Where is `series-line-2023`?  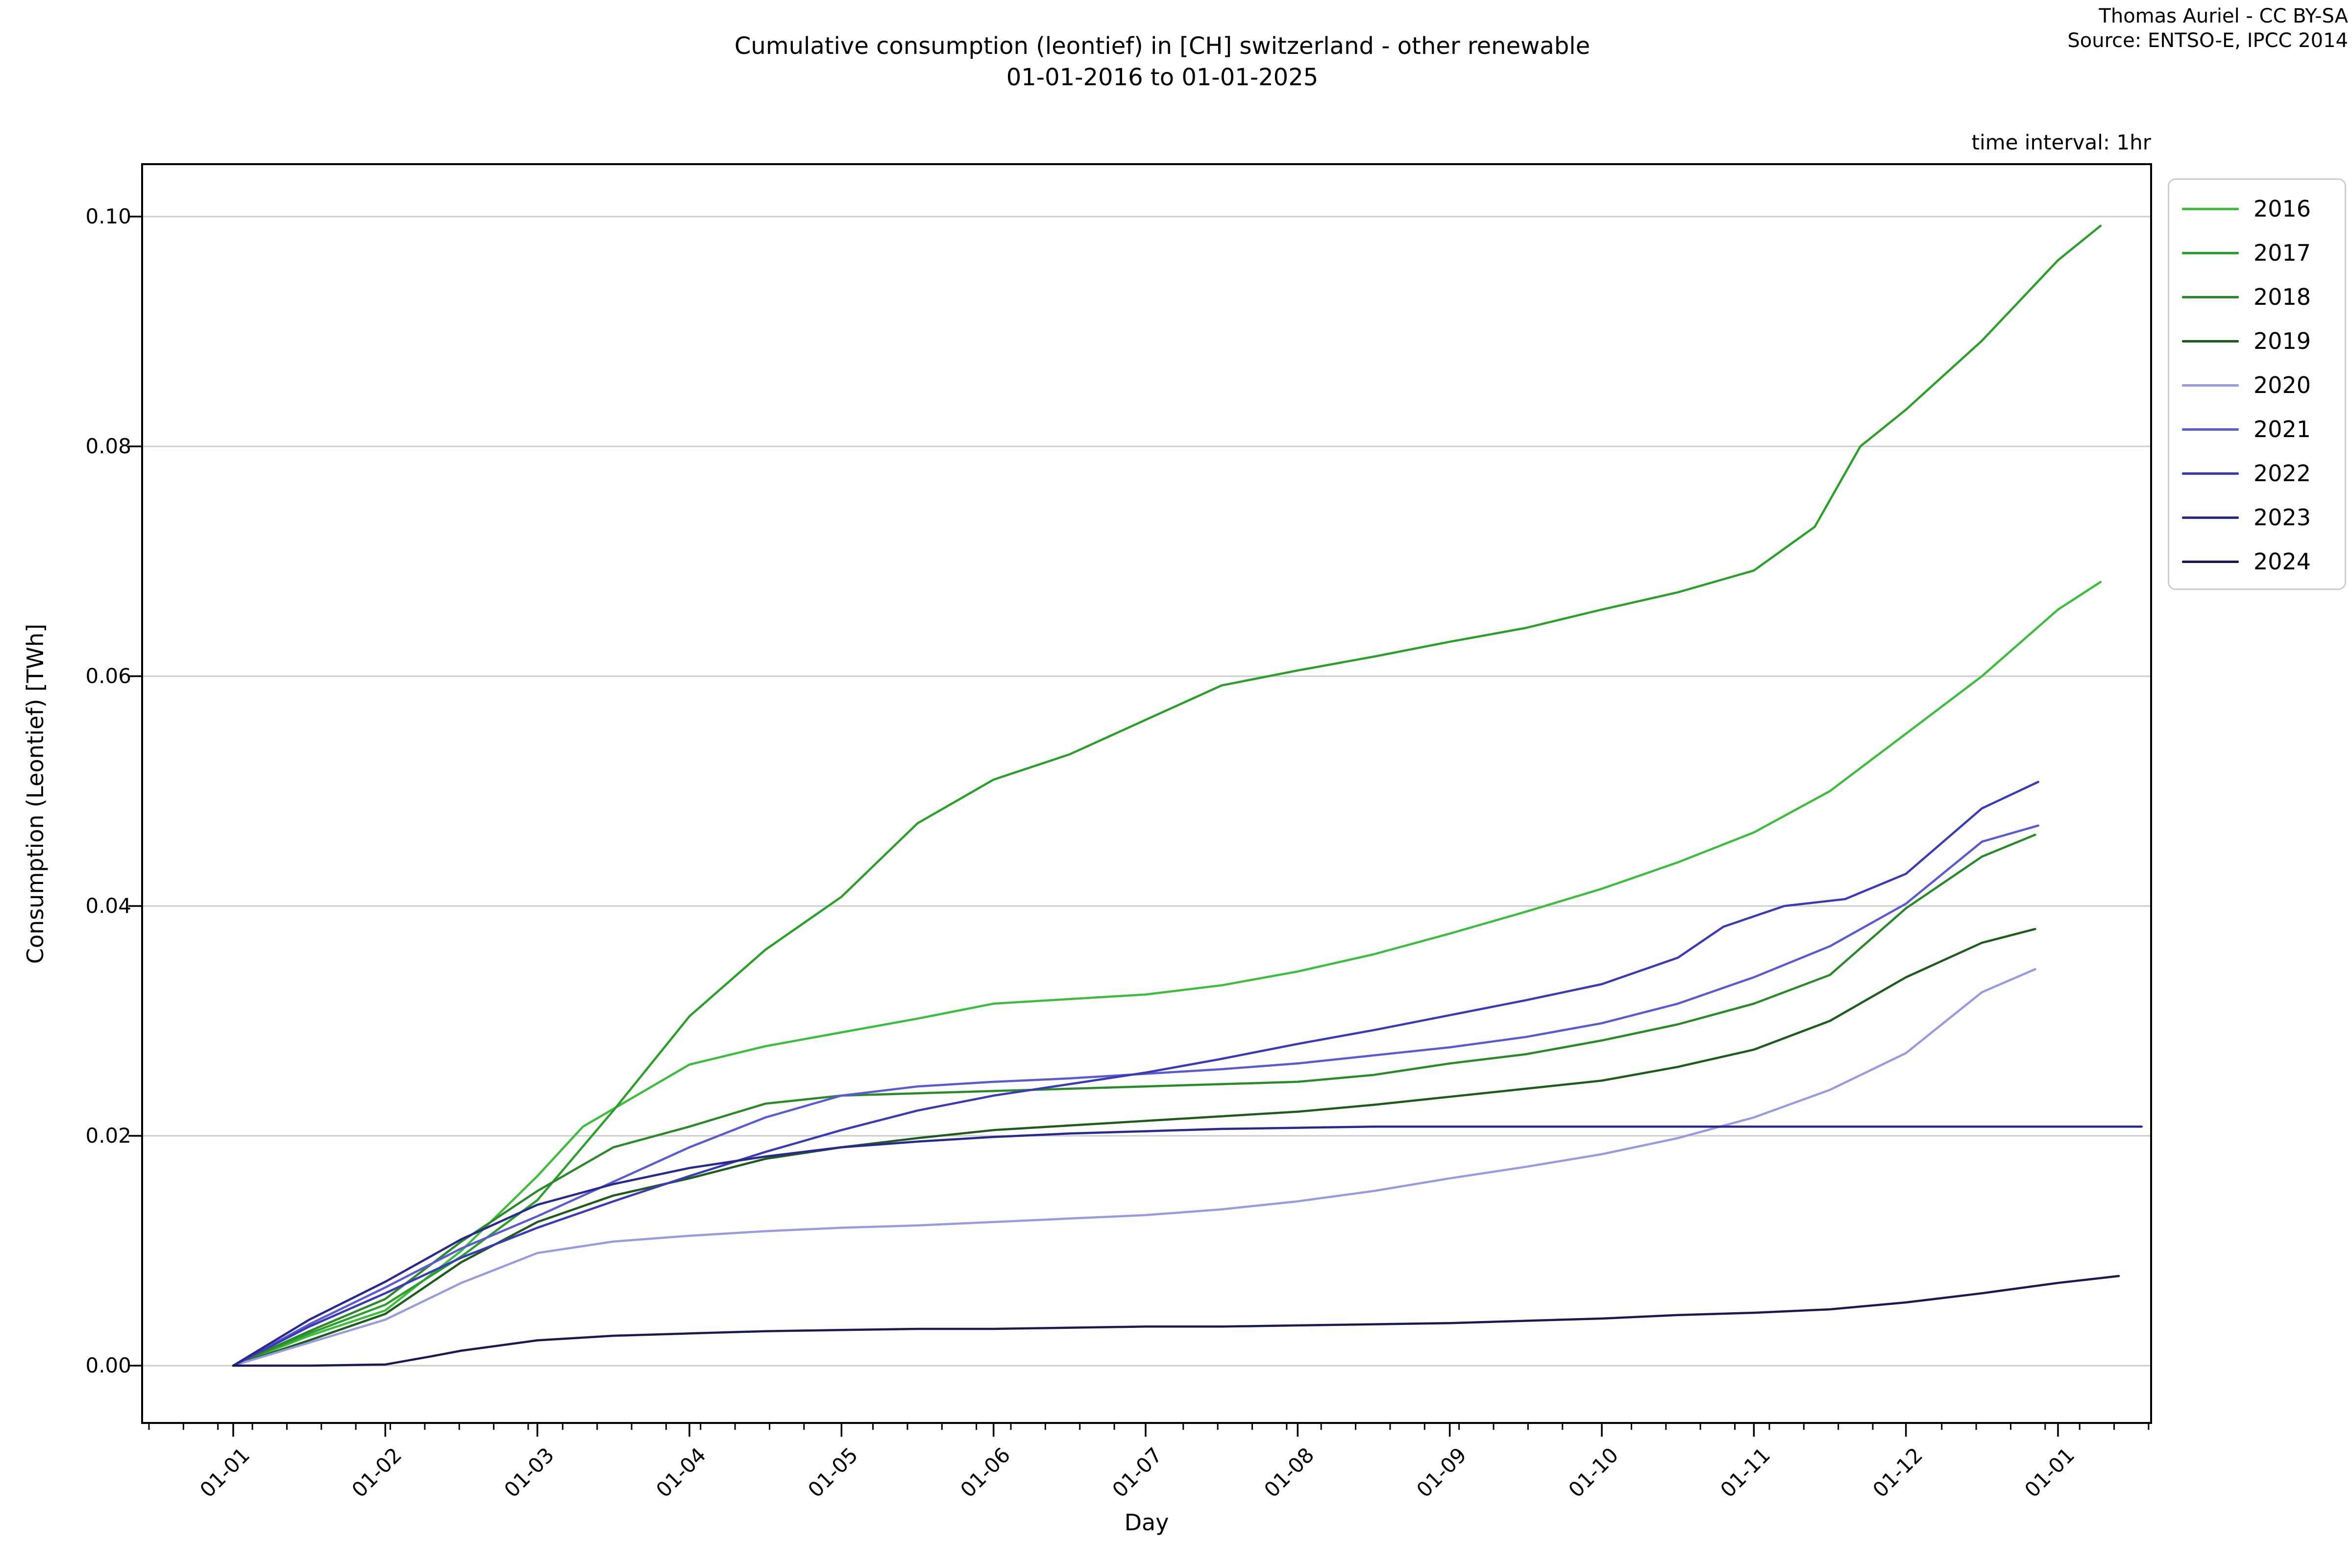 series-line-2023 is located at coordinates (1187, 1246).